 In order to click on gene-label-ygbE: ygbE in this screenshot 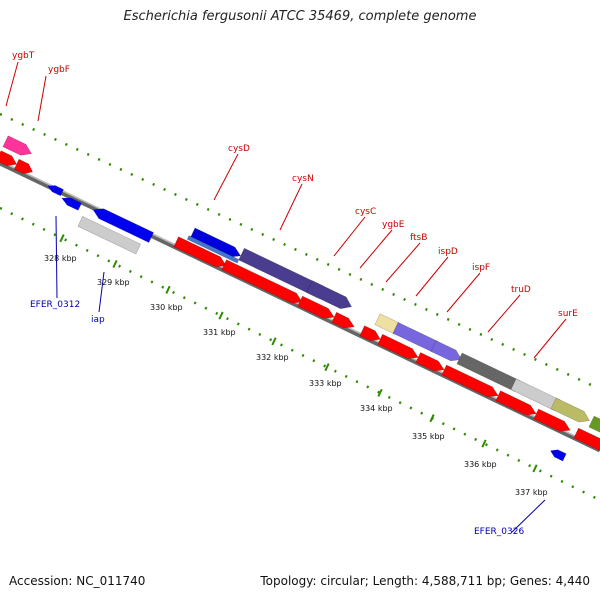, I will do `click(393, 225)`.